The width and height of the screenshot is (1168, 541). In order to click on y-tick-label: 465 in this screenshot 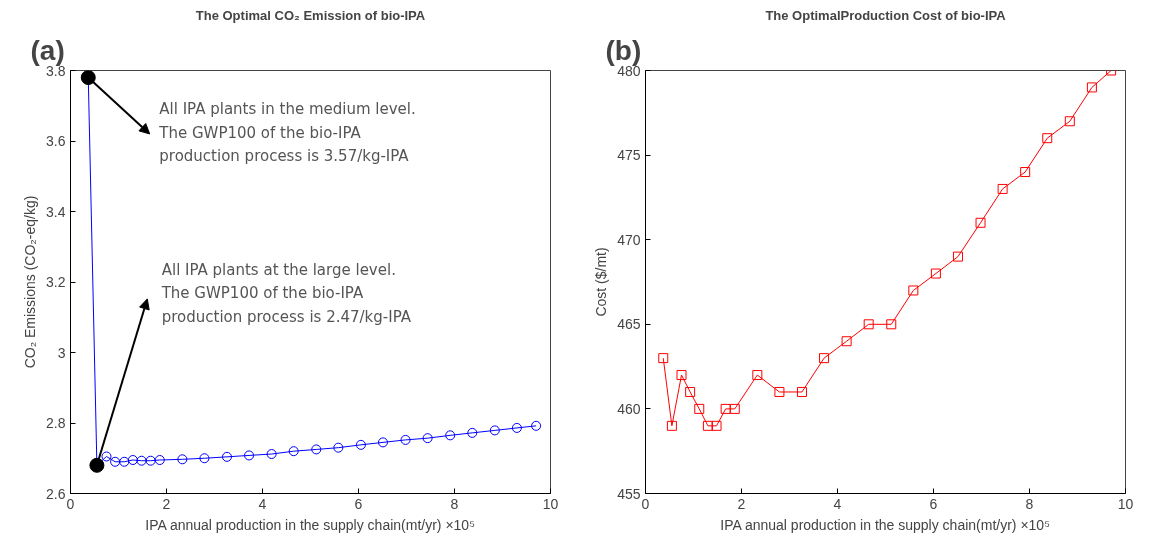, I will do `click(629, 324)`.